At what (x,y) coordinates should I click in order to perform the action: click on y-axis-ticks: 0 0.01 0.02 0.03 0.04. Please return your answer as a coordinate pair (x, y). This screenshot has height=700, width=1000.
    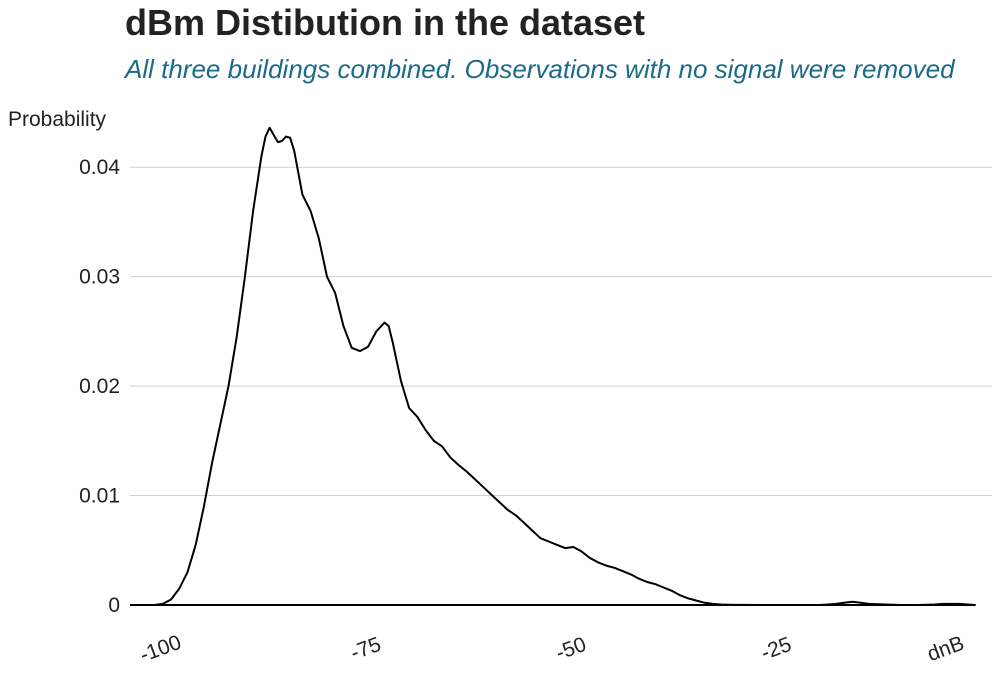
    Looking at the image, I should click on (99, 386).